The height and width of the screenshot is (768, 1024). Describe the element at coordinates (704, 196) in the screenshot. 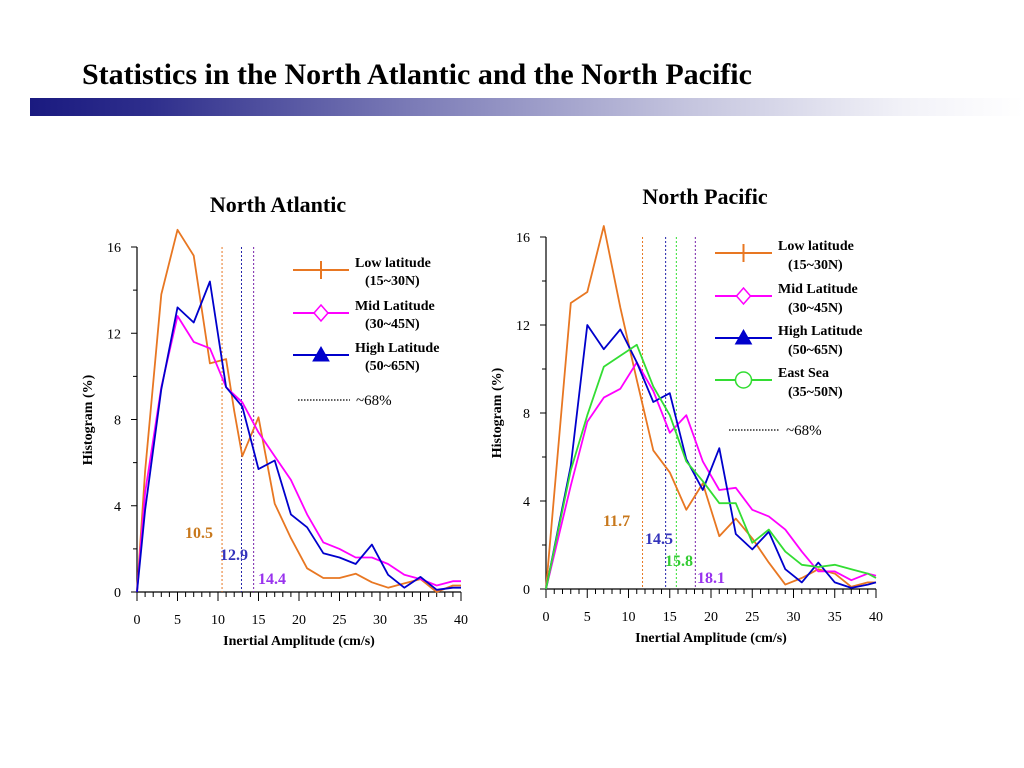

I see `chart-title: North Pacific` at that location.